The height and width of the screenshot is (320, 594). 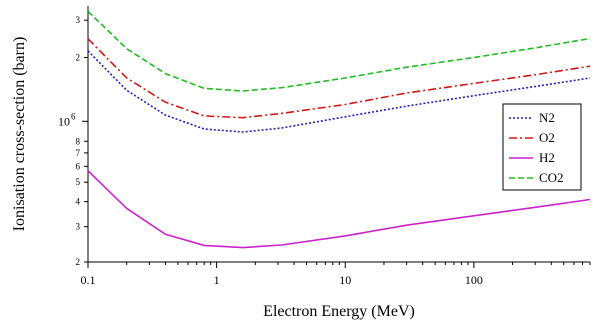 I want to click on x-axis-title: Electron Energy (MeV), so click(x=339, y=311).